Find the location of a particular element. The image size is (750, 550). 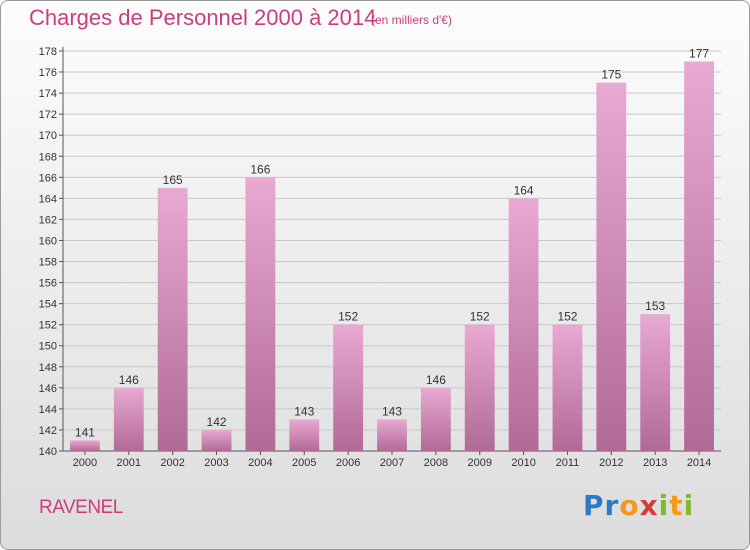

y-tick-label: 168 is located at coordinates (48, 157).